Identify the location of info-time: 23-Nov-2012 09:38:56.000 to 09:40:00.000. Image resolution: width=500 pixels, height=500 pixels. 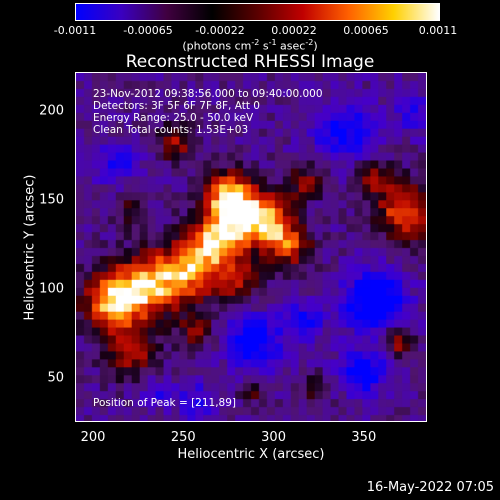
(208, 94).